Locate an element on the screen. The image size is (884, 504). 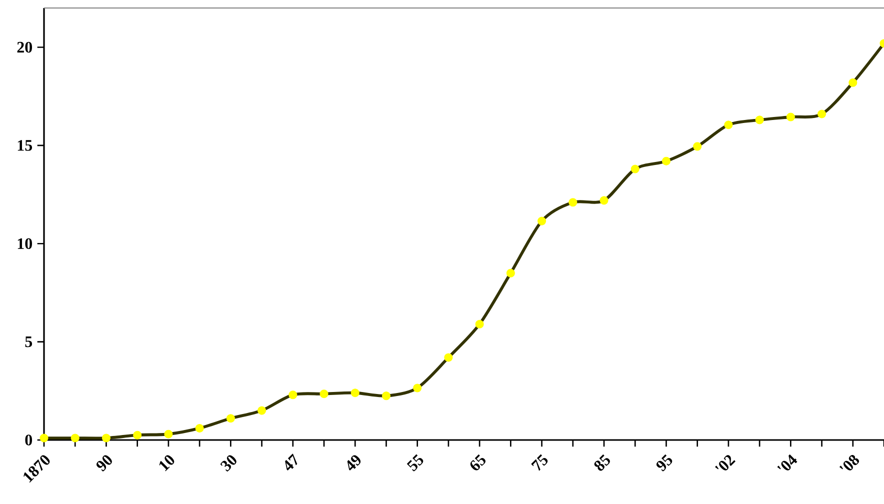
x-tick-label: 10 is located at coordinates (166, 463).